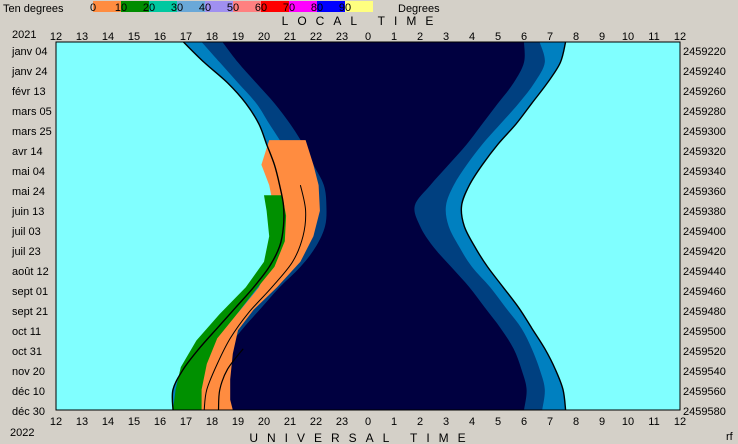 This screenshot has height=444, width=738. Describe the element at coordinates (30, 272) in the screenshot. I see `y-tick-date: août 12` at that location.